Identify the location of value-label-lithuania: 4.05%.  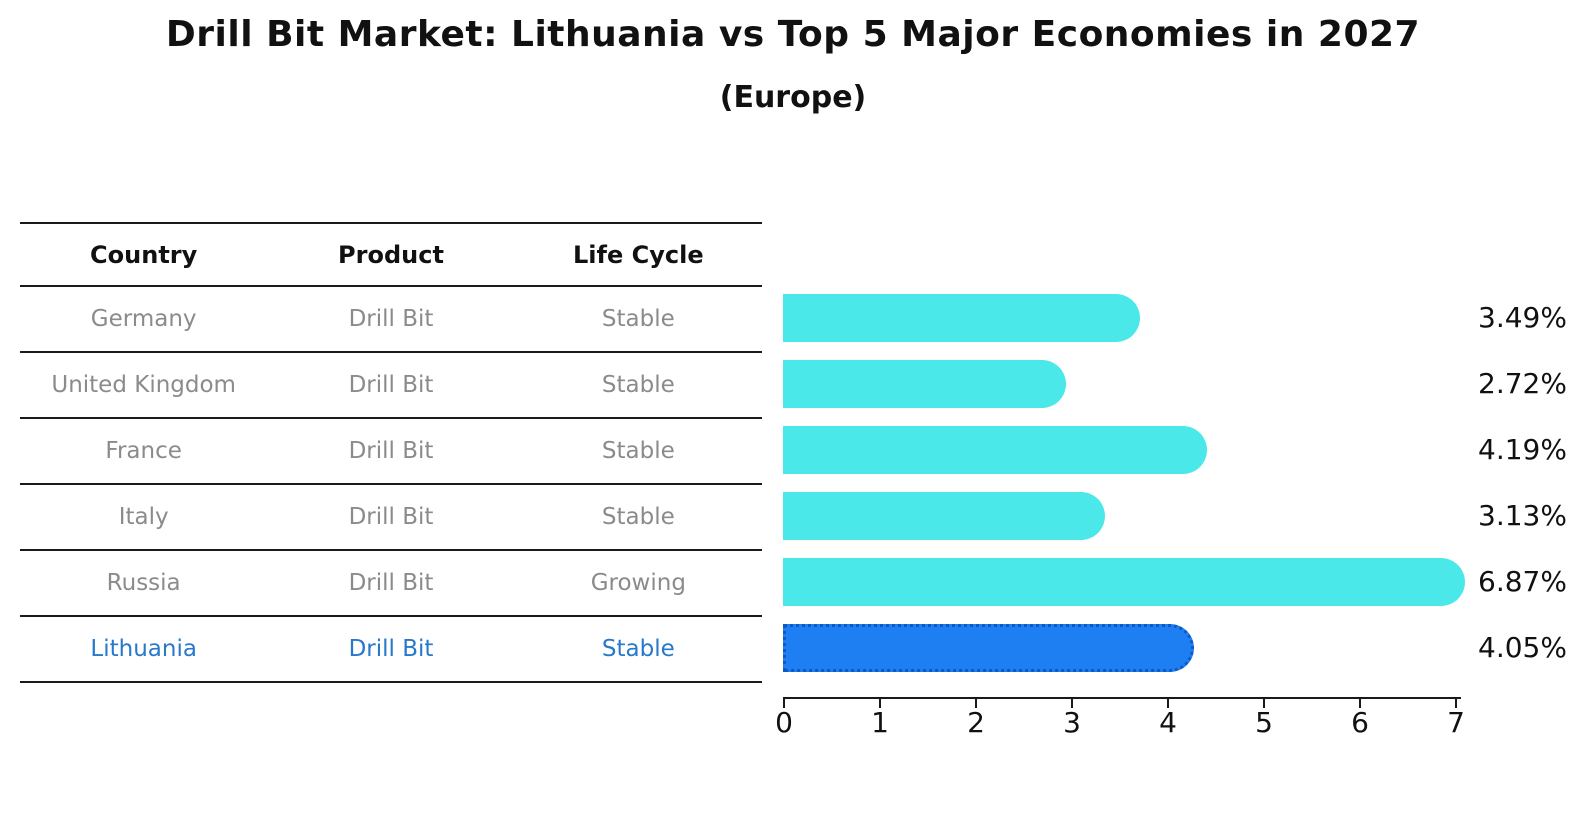
(1522, 647).